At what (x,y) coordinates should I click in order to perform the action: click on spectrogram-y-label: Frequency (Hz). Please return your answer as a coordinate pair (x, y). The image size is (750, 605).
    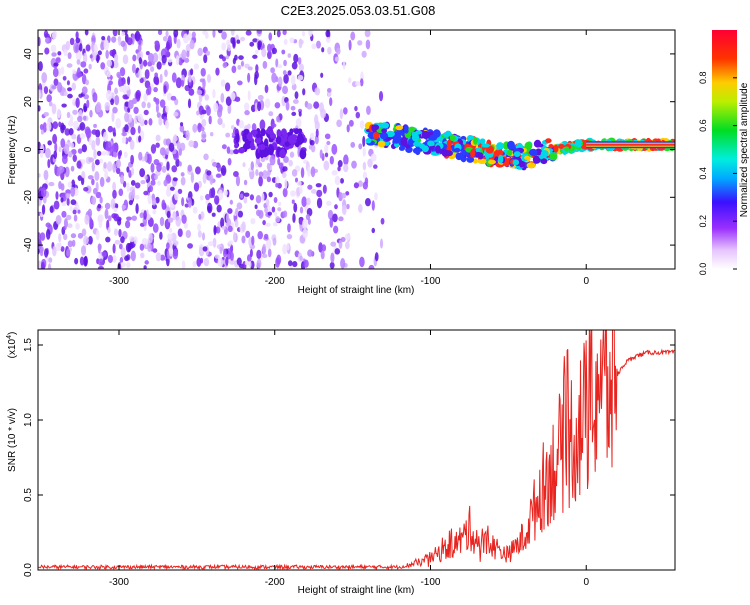
    Looking at the image, I should click on (12, 150).